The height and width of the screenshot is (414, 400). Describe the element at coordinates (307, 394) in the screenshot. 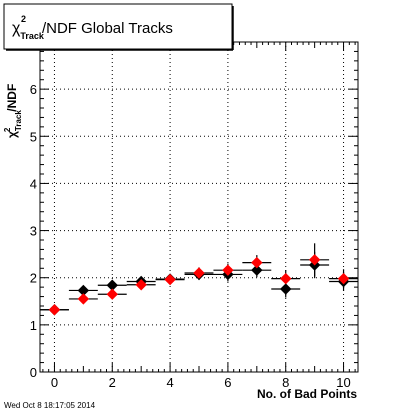

I see `x-axis-title: No. of Bad Points` at that location.